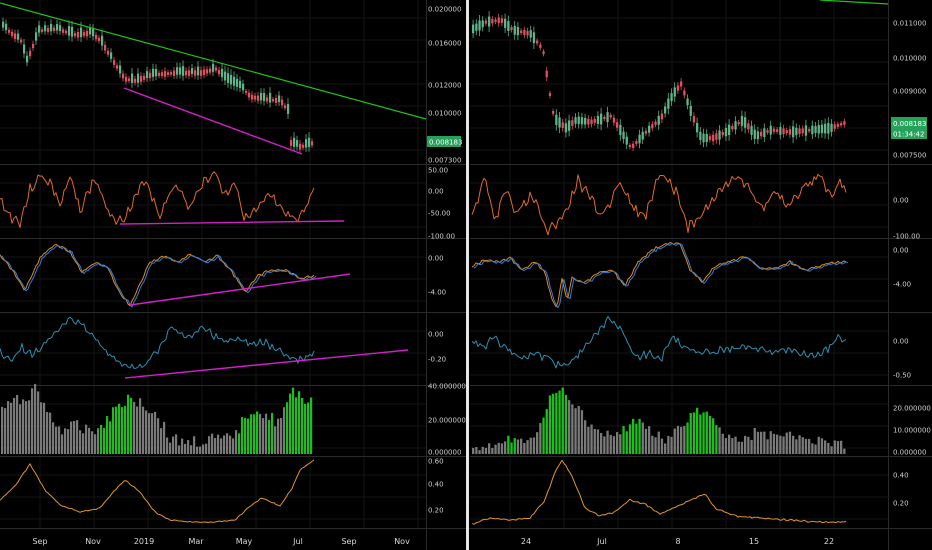 This screenshot has width=932, height=550. Describe the element at coordinates (266, 364) in the screenshot. I see `cci-trendline-left` at that location.